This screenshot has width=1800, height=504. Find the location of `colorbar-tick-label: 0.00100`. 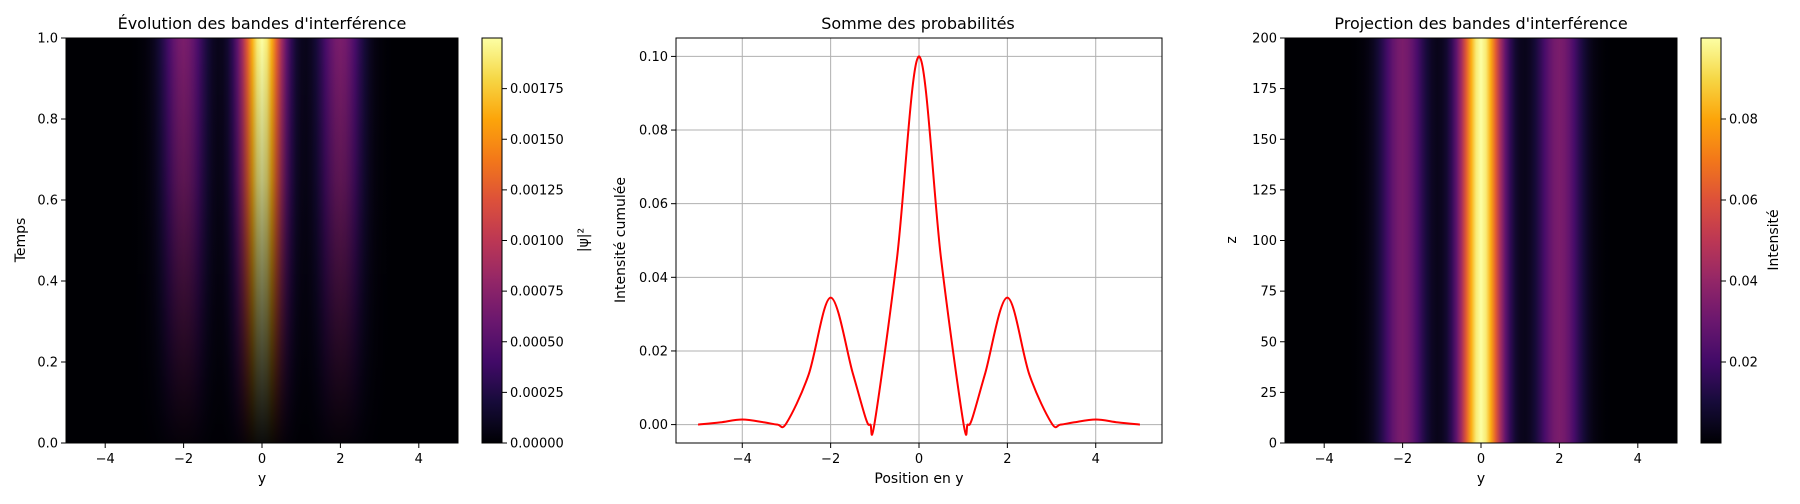

colorbar-tick-label: 0.00100 is located at coordinates (537, 241).